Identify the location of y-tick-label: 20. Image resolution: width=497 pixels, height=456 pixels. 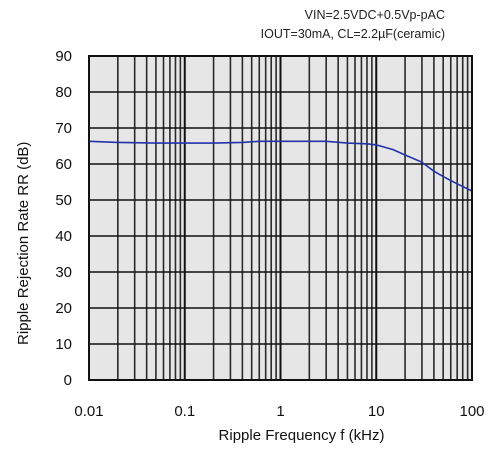
(63, 308).